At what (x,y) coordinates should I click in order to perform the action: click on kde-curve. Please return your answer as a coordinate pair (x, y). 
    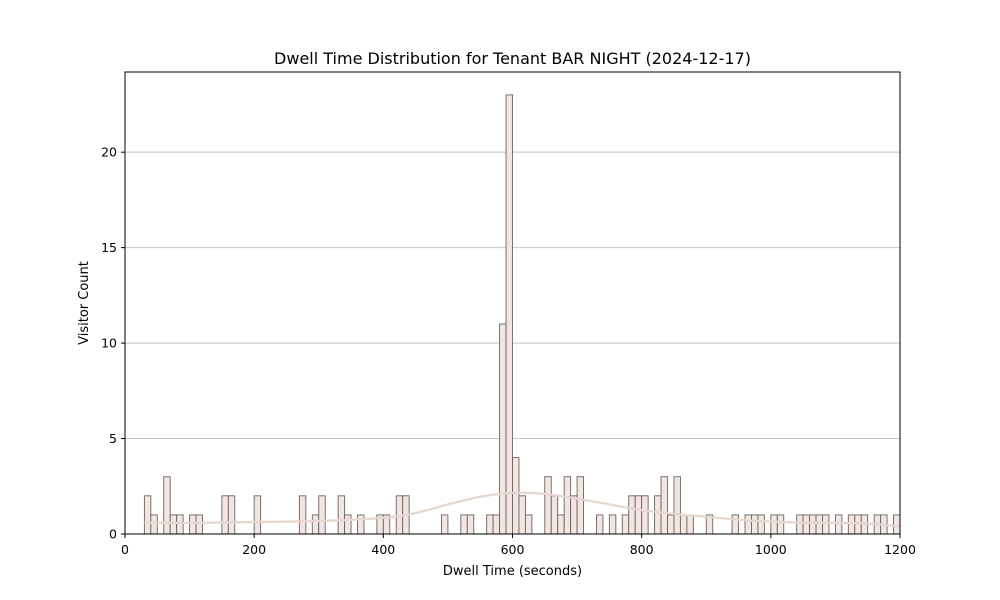
    Looking at the image, I should click on (522, 509).